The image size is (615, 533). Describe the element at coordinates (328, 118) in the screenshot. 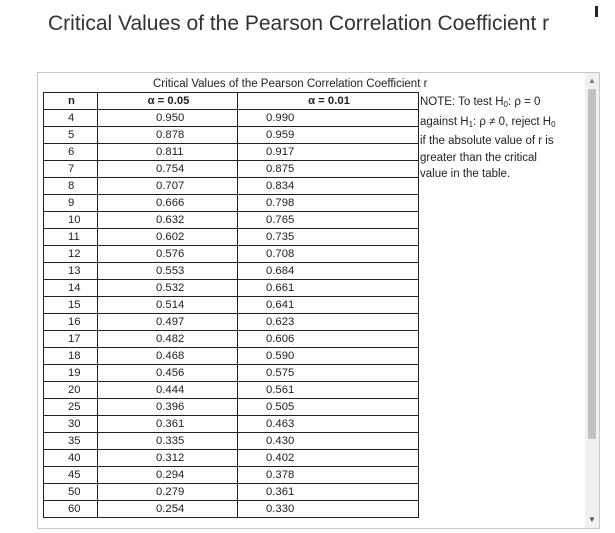

I see `row-alpha-001-cell: 0.990` at that location.